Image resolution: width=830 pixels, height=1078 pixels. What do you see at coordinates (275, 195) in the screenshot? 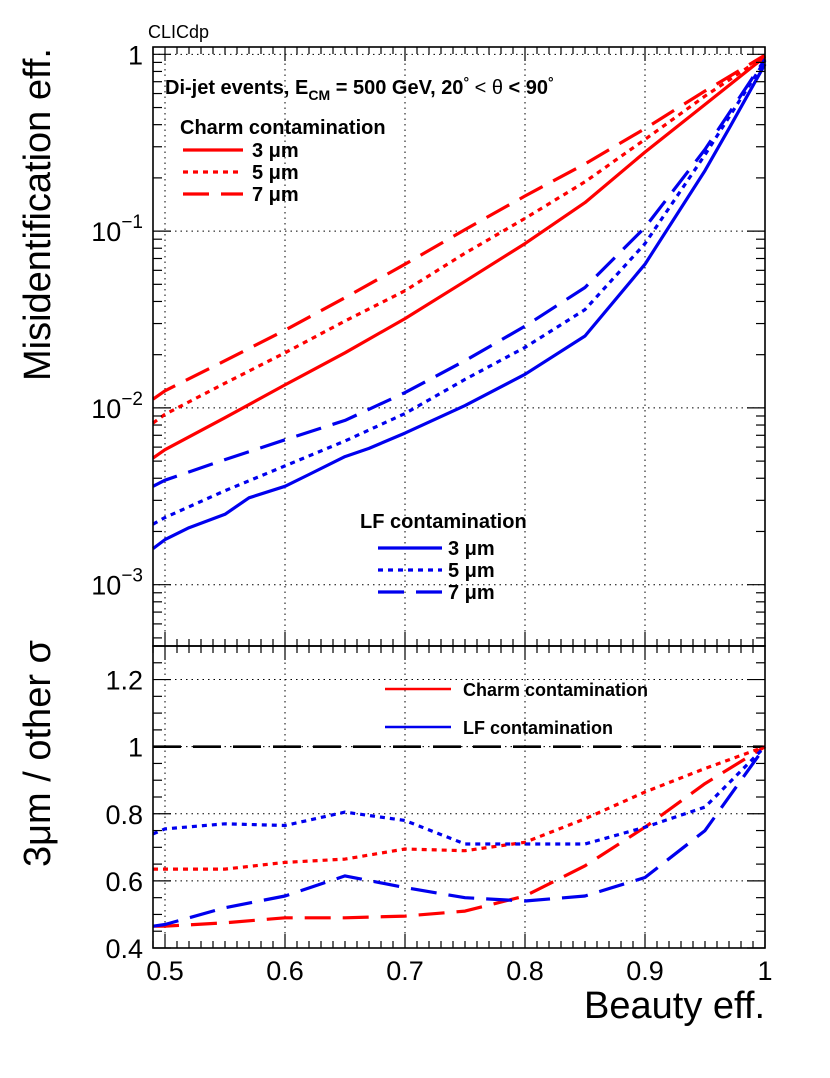
I see `legend-label-0-2: 7 μm` at bounding box center [275, 195].